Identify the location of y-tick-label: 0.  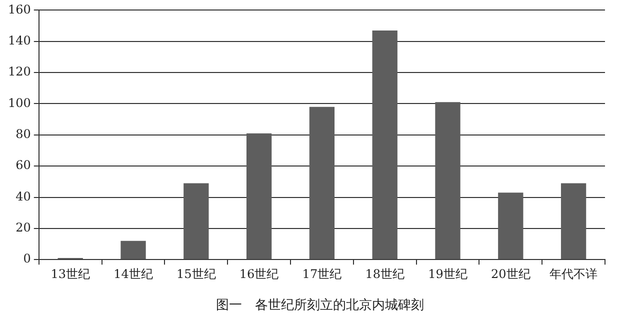
(27, 259).